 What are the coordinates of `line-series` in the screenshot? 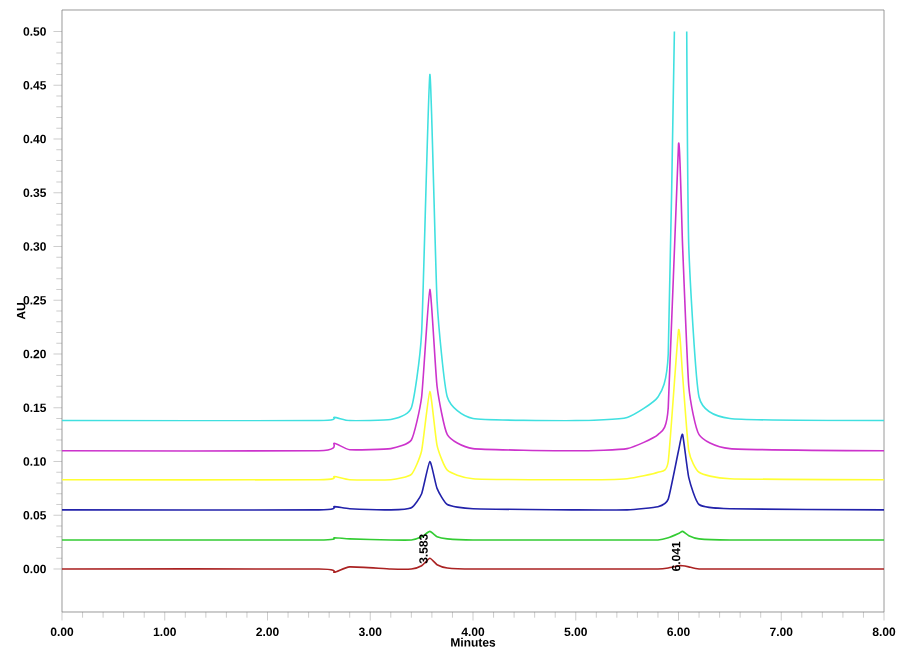 It's located at (473, 472).